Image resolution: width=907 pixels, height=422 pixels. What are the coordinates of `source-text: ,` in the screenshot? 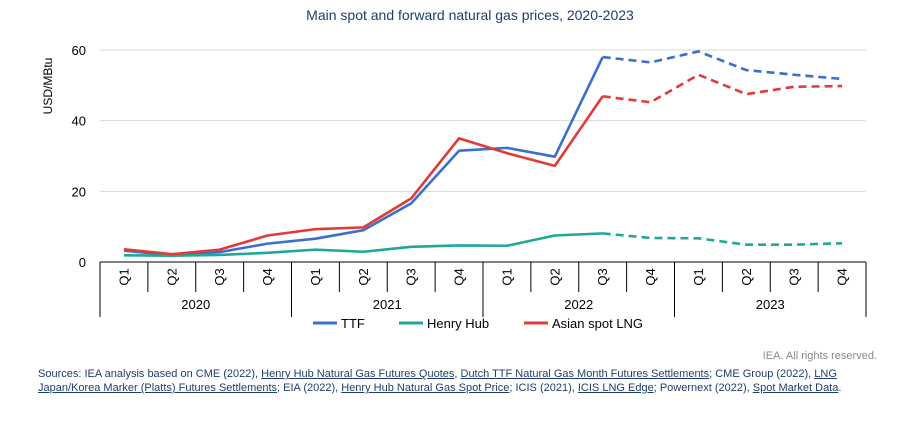 It's located at (457, 374).